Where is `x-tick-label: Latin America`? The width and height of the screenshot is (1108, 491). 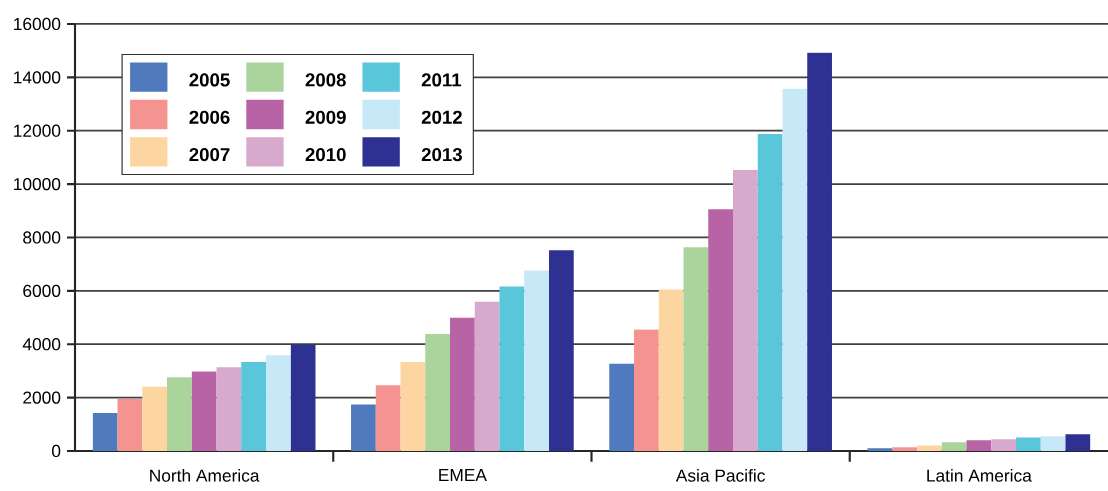 x-tick-label: Latin America is located at coordinates (979, 475).